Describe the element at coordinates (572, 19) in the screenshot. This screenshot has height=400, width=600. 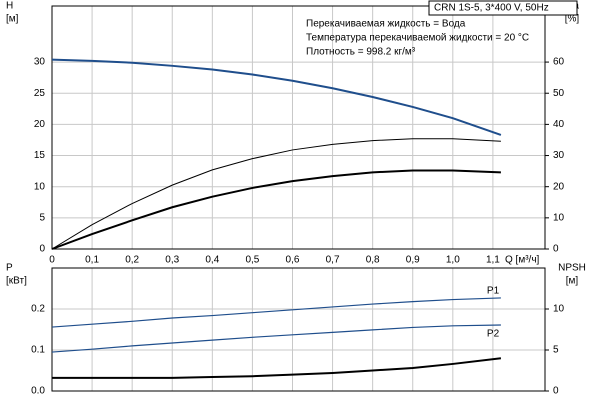
I see `y2-axis-label: [%]` at that location.